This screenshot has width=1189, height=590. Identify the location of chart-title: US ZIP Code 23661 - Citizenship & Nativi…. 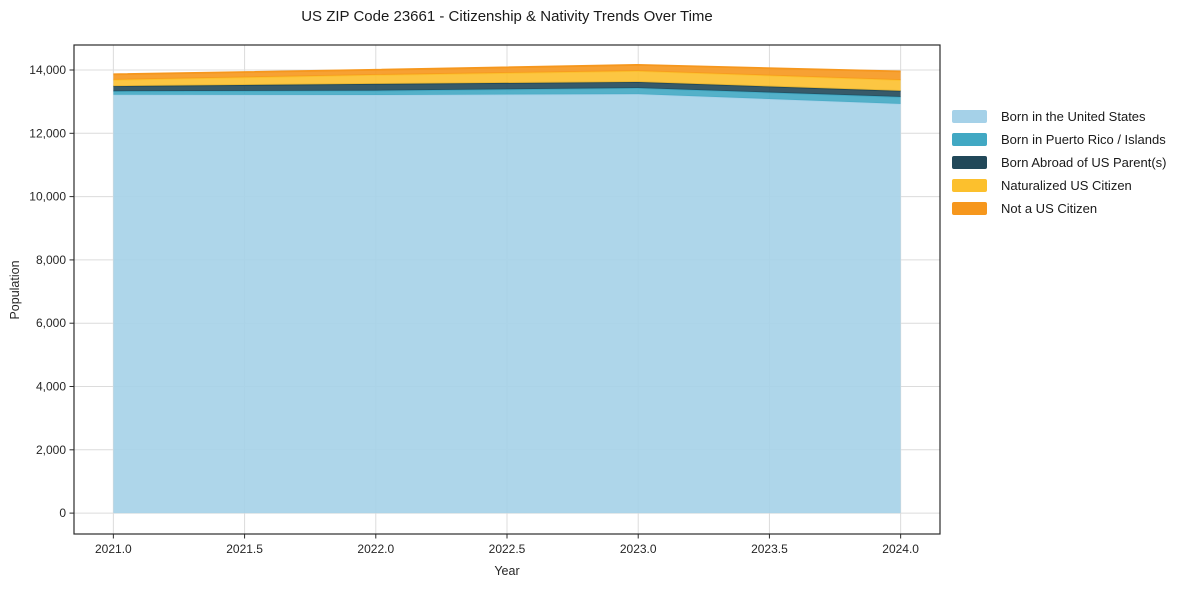
(507, 16).